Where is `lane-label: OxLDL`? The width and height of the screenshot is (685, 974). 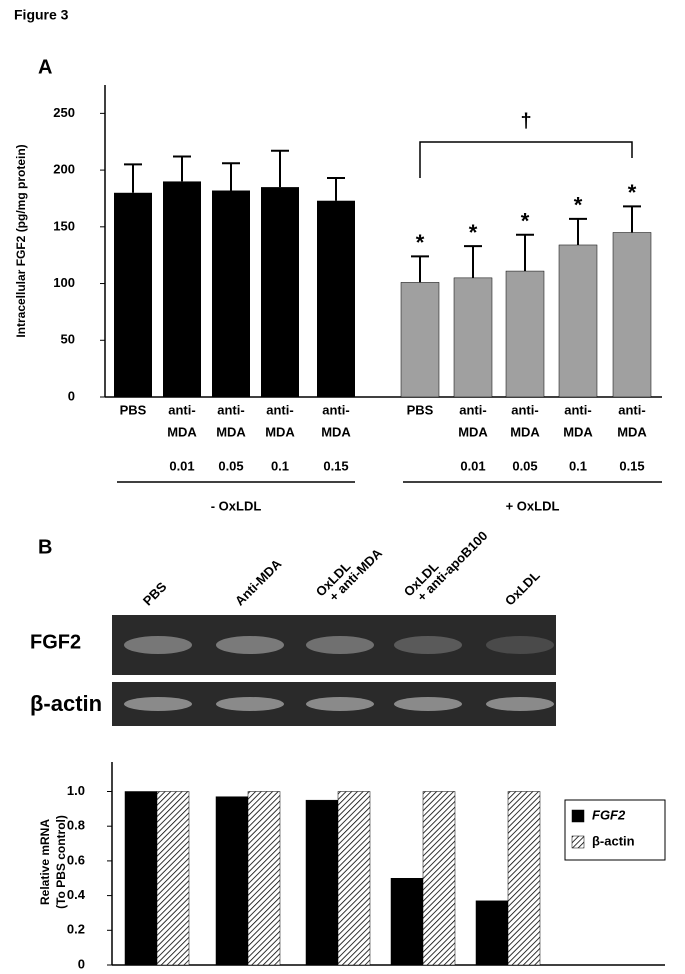 lane-label: OxLDL is located at coordinates (522, 588).